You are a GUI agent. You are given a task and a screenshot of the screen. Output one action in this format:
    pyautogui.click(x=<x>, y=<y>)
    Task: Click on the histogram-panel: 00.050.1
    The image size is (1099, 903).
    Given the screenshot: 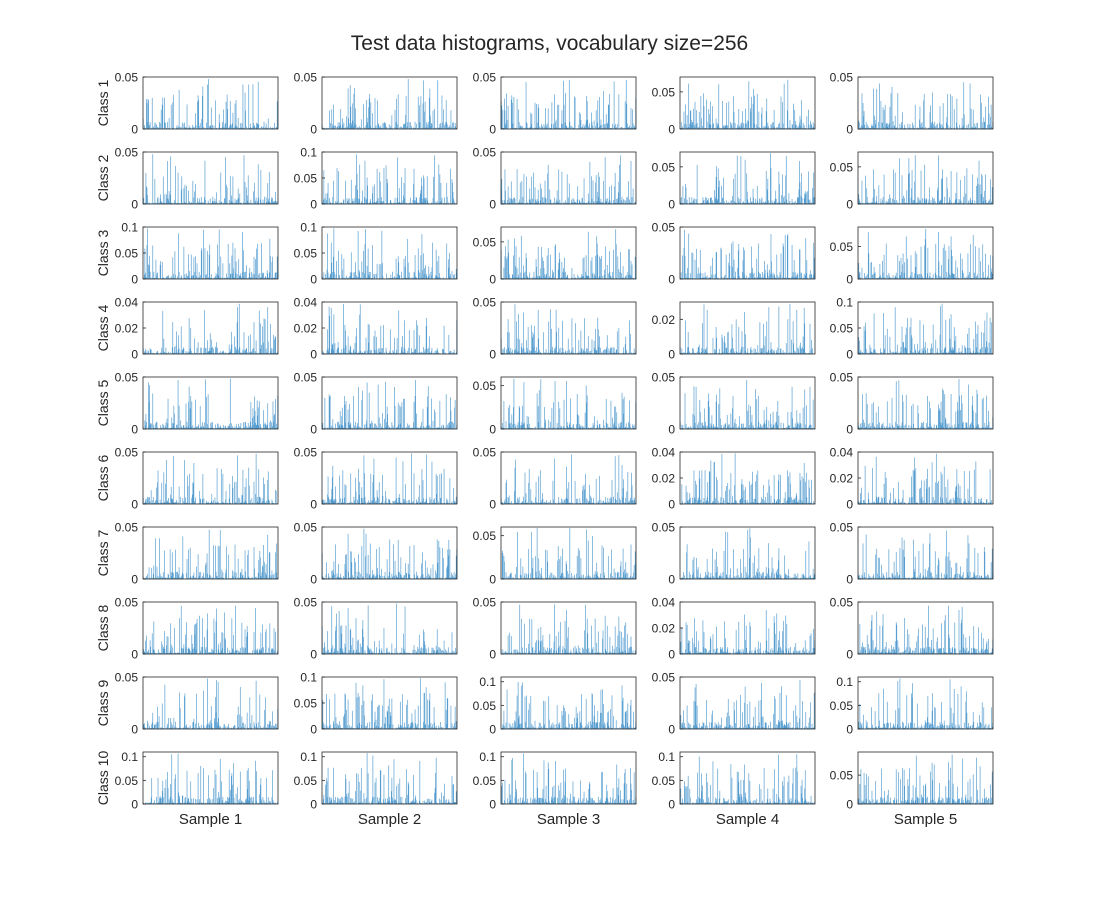 What is the action you would take?
    pyautogui.click(x=912, y=329)
    